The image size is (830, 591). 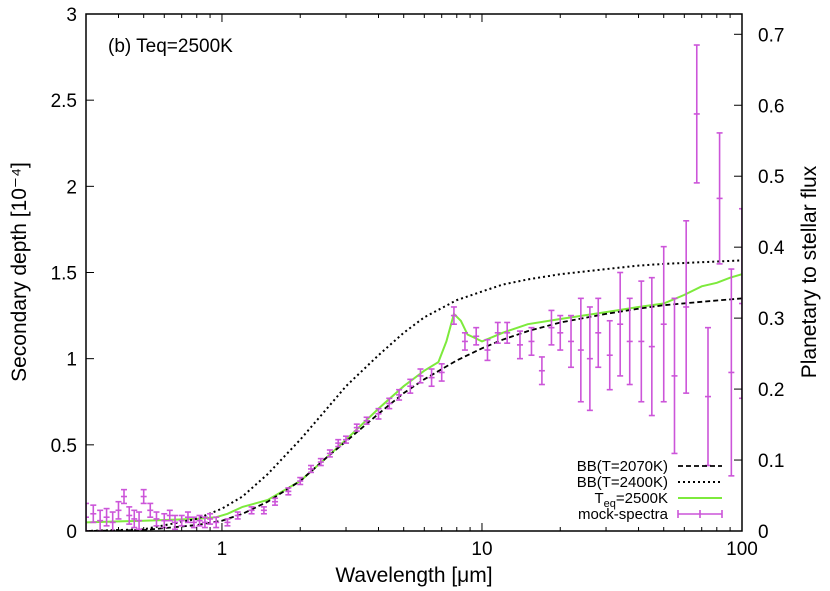 I want to click on y-tick-label: 2.5, so click(x=64, y=101).